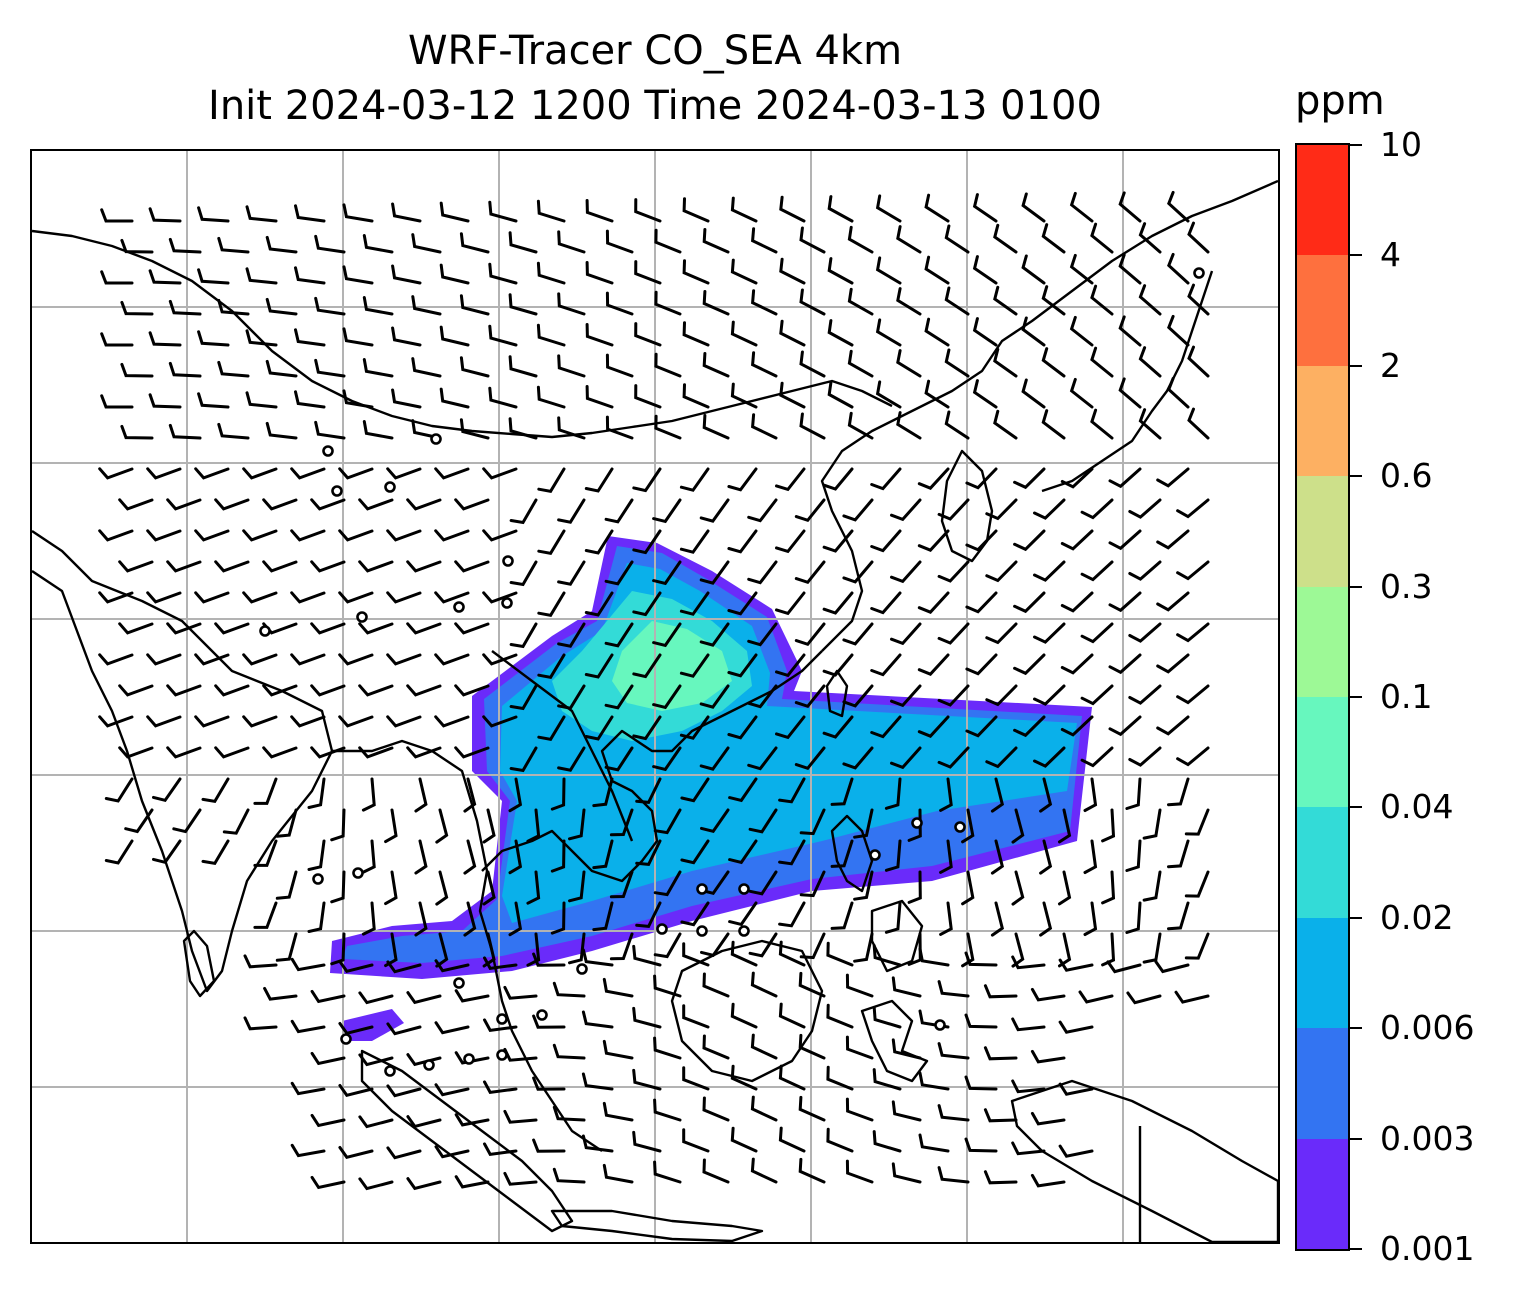 The image size is (1528, 1306). Describe the element at coordinates (183, 761) in the screenshot. I see `coastline-india` at that location.